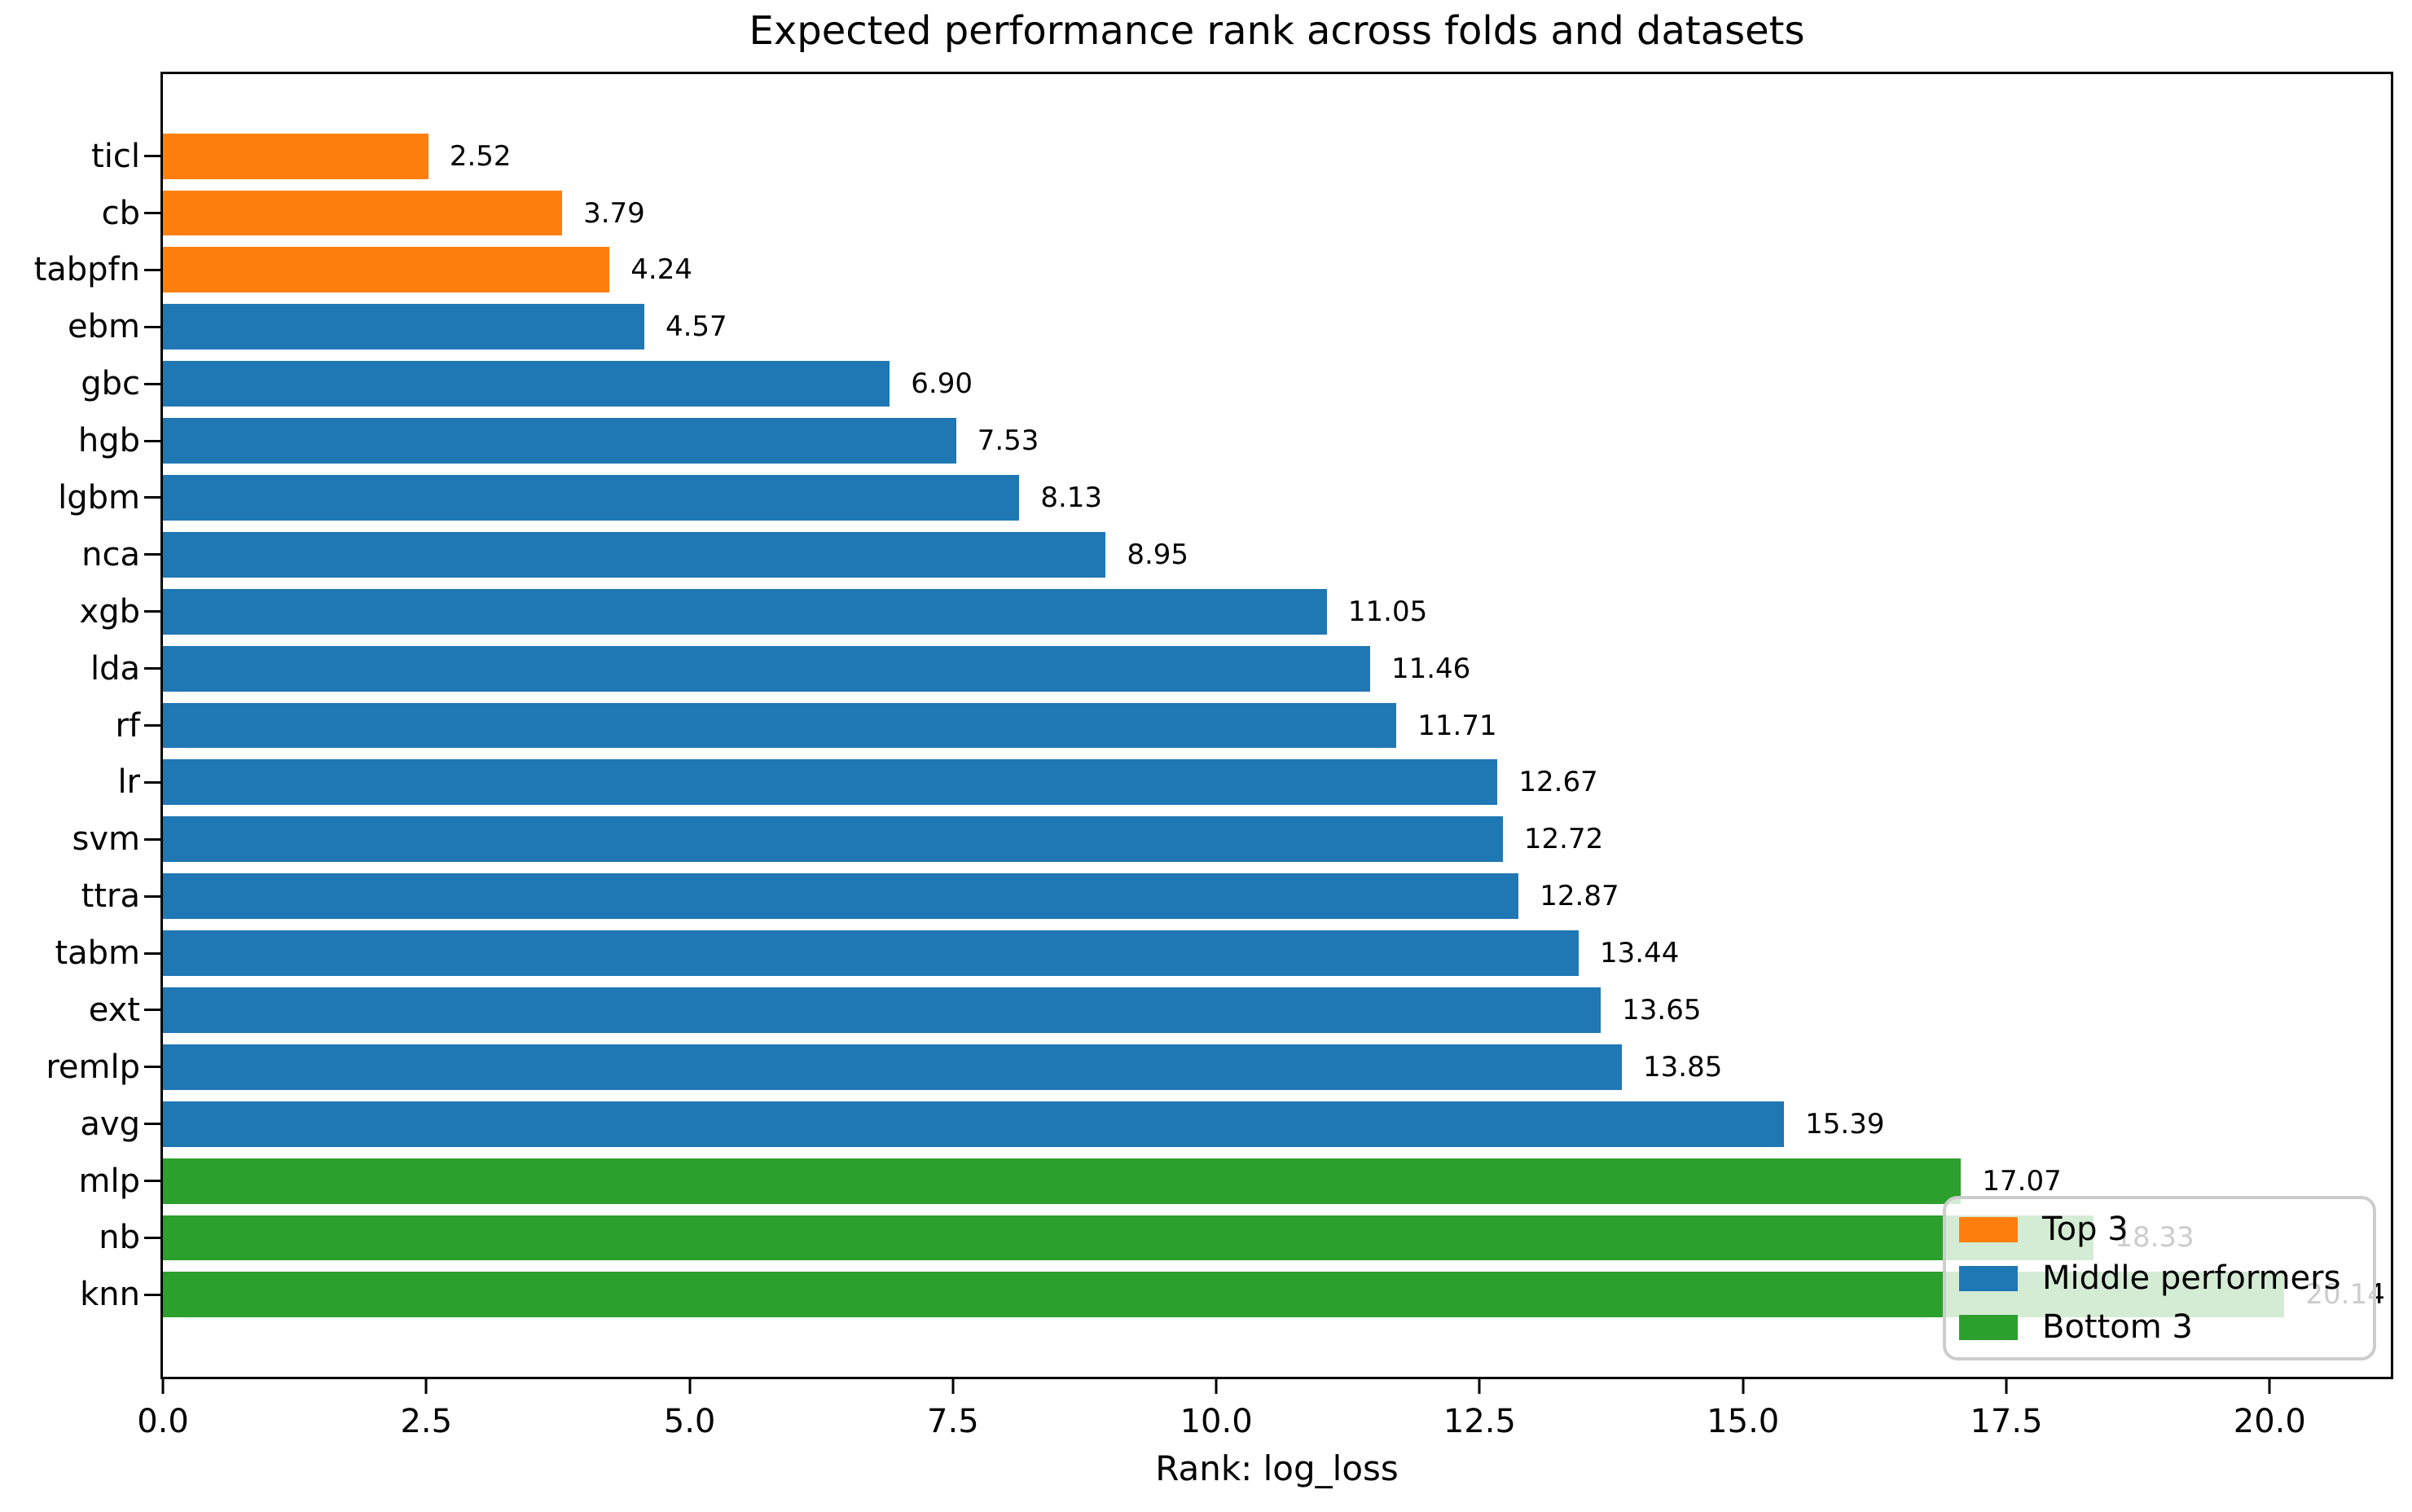 The height and width of the screenshot is (1512, 2412). I want to click on bar-remlp, so click(893, 1067).